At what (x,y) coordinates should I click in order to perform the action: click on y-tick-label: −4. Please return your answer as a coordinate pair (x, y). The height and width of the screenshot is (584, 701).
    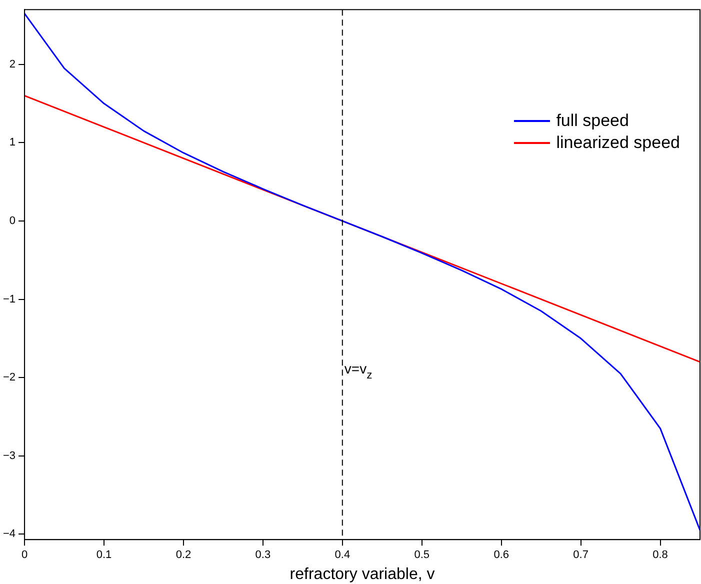
    Looking at the image, I should click on (9, 534).